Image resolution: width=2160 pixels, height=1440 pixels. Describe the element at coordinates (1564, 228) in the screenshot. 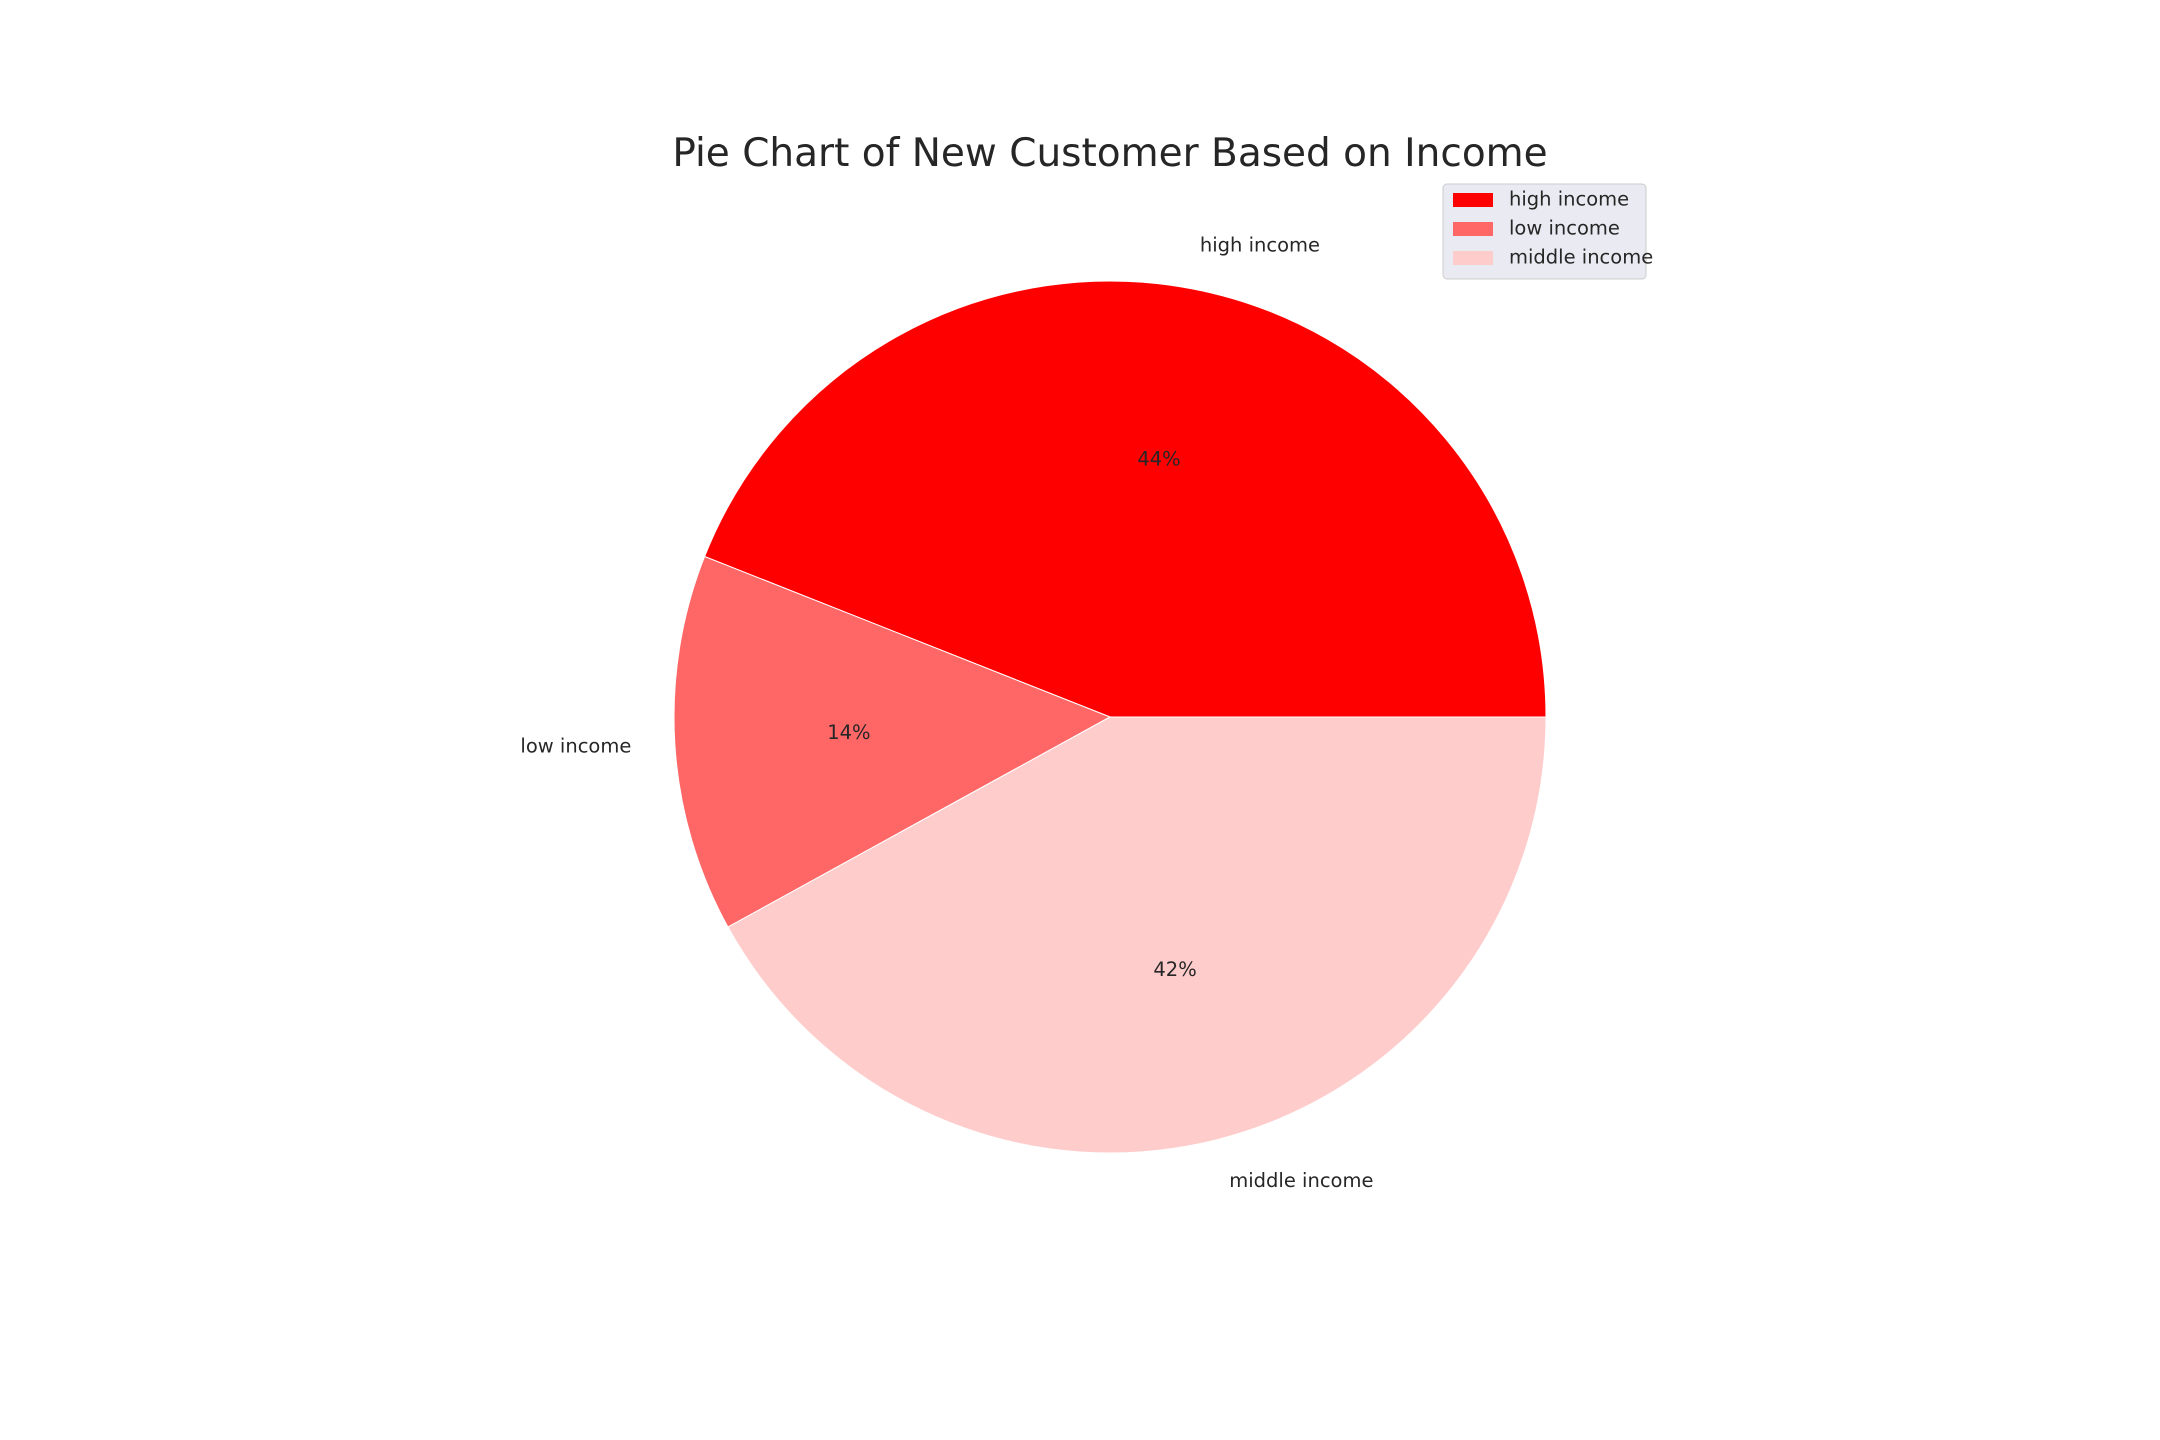

I see `legend-label-low-income: low income` at that location.